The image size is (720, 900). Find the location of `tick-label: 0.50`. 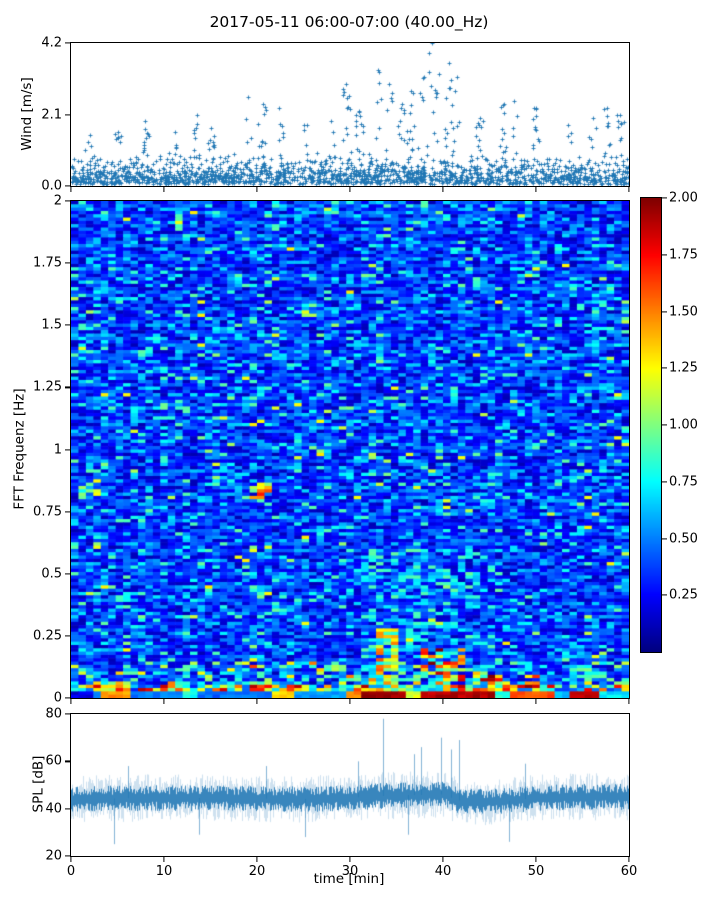

tick-label: 0.50 is located at coordinates (683, 538).